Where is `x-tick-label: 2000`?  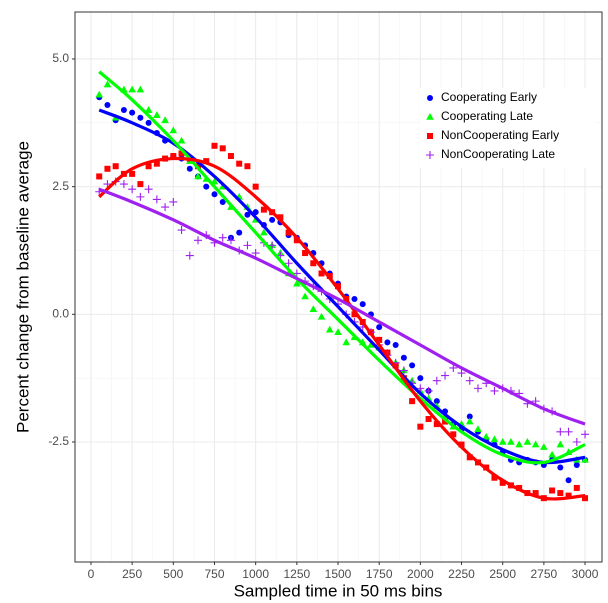 x-tick-label: 2000 is located at coordinates (420, 574).